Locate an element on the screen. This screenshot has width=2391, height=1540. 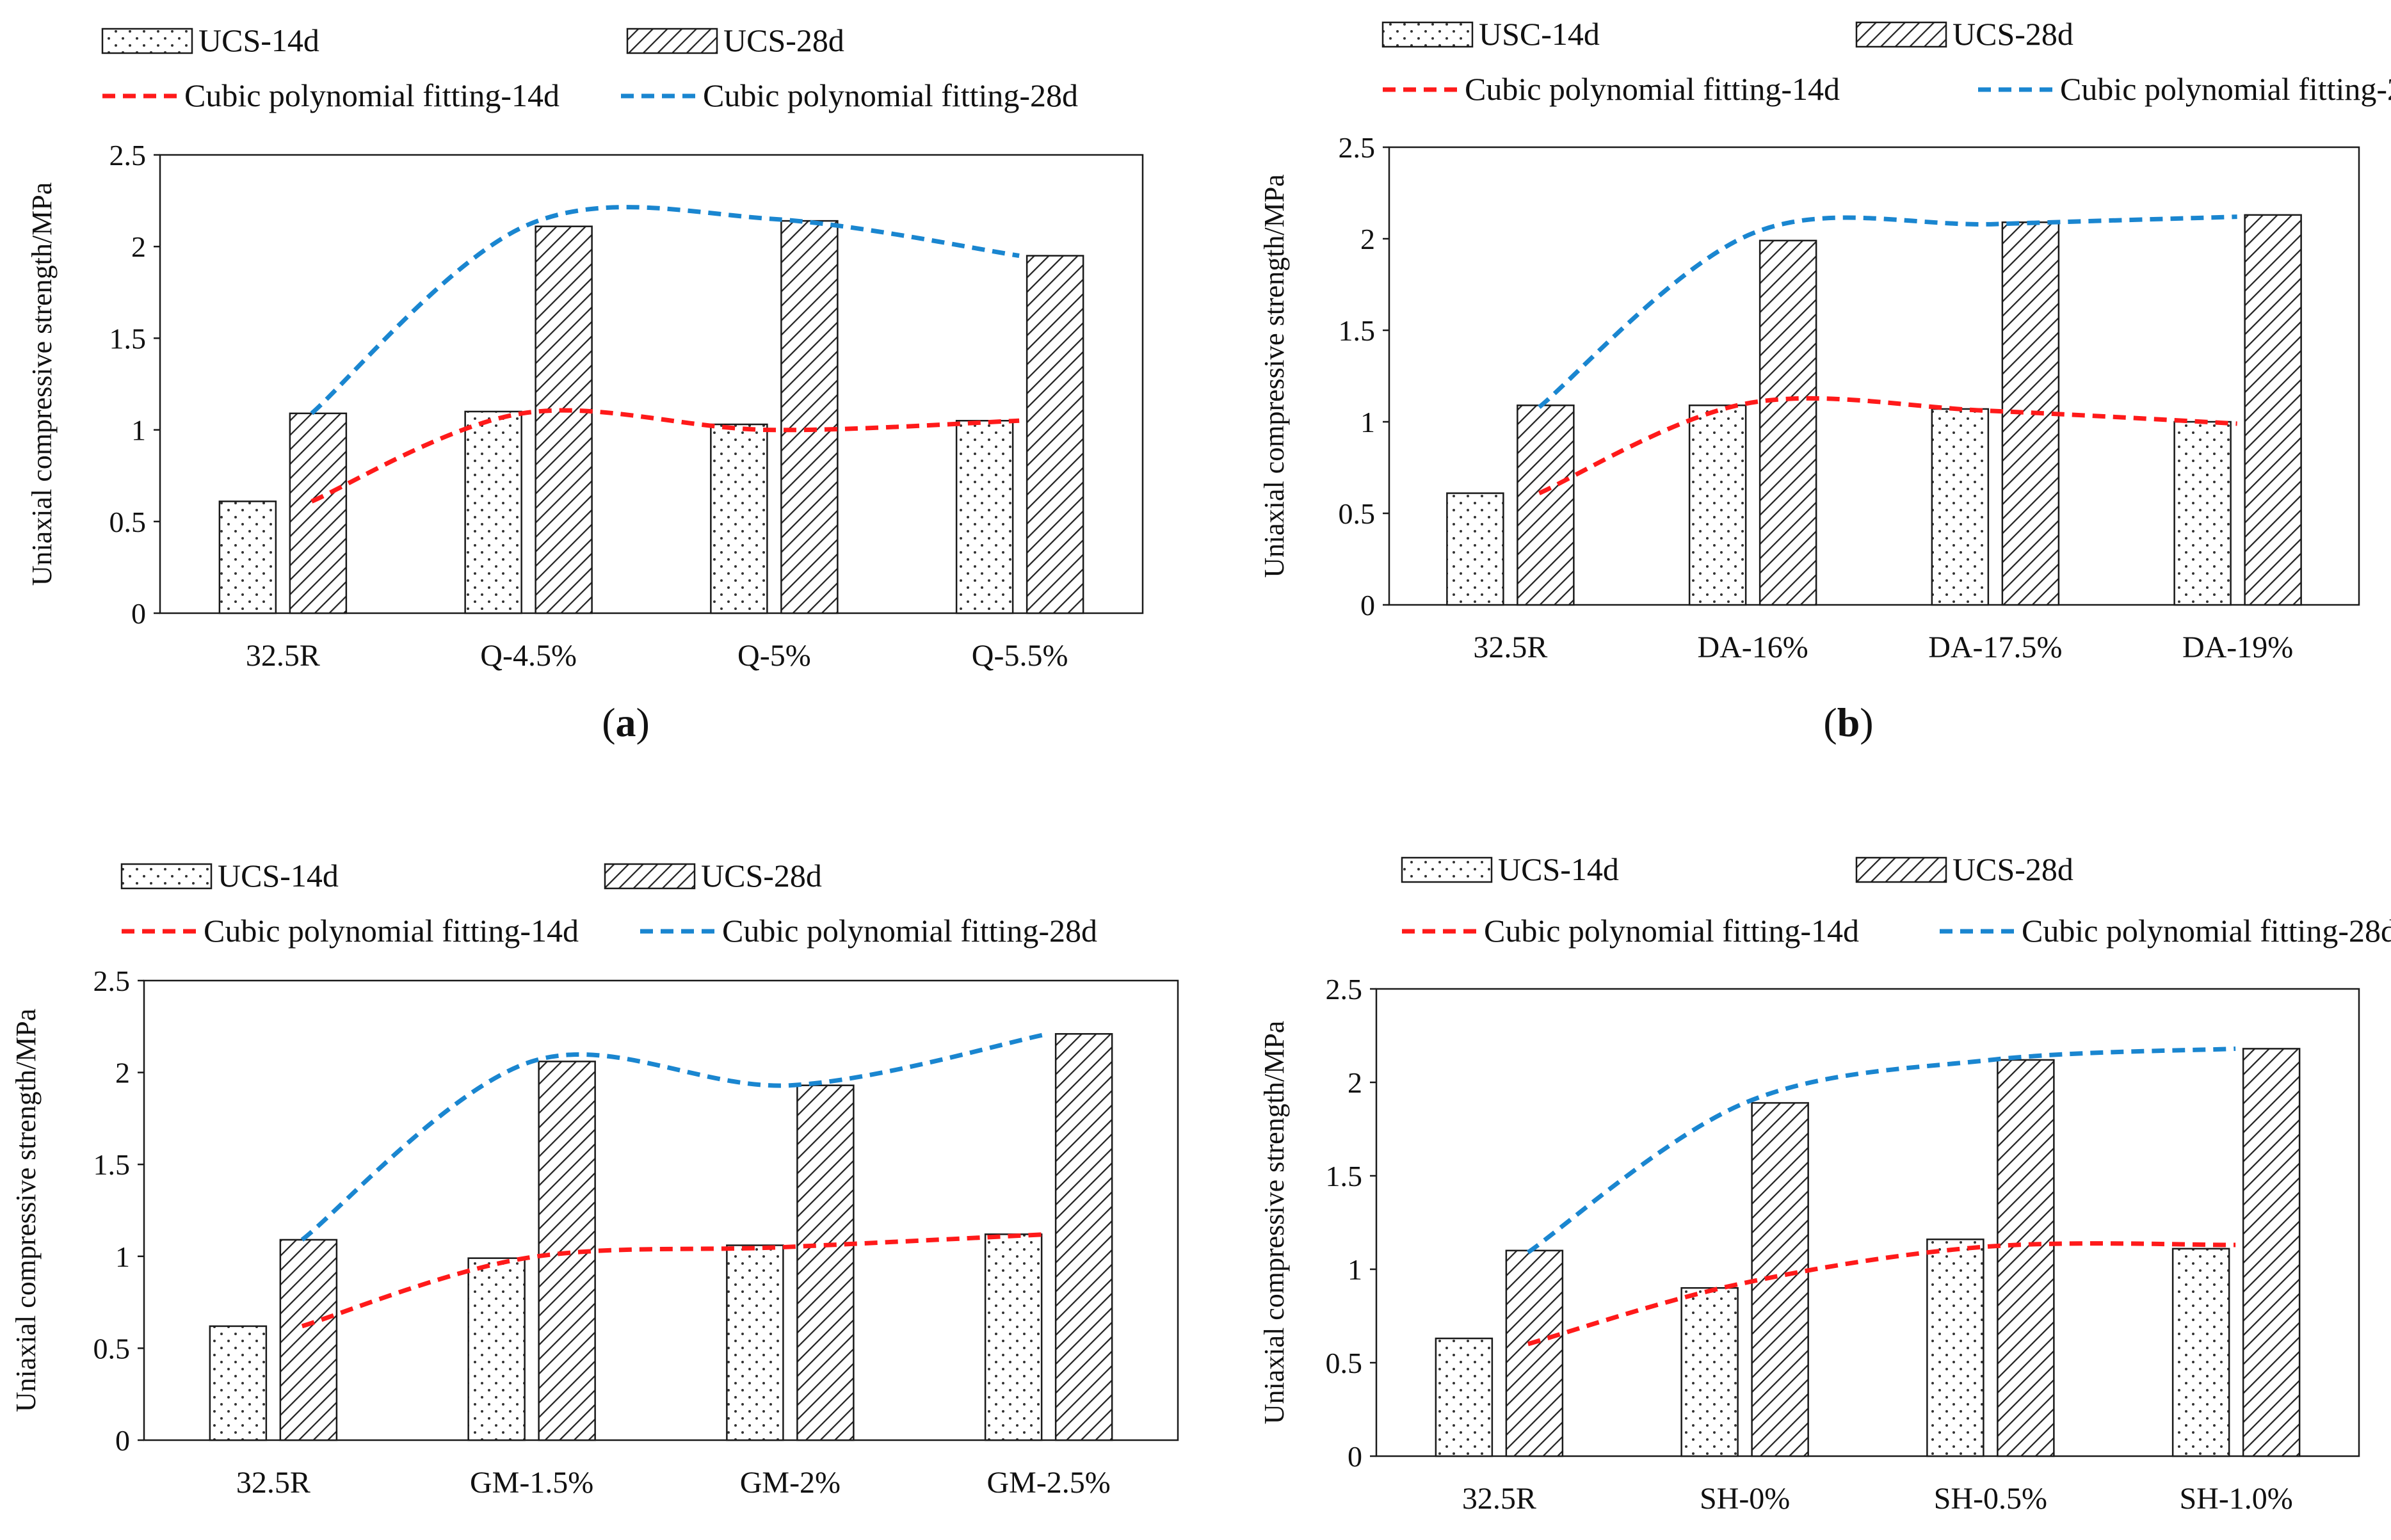
panel-label-open: ( is located at coordinates (609, 723).